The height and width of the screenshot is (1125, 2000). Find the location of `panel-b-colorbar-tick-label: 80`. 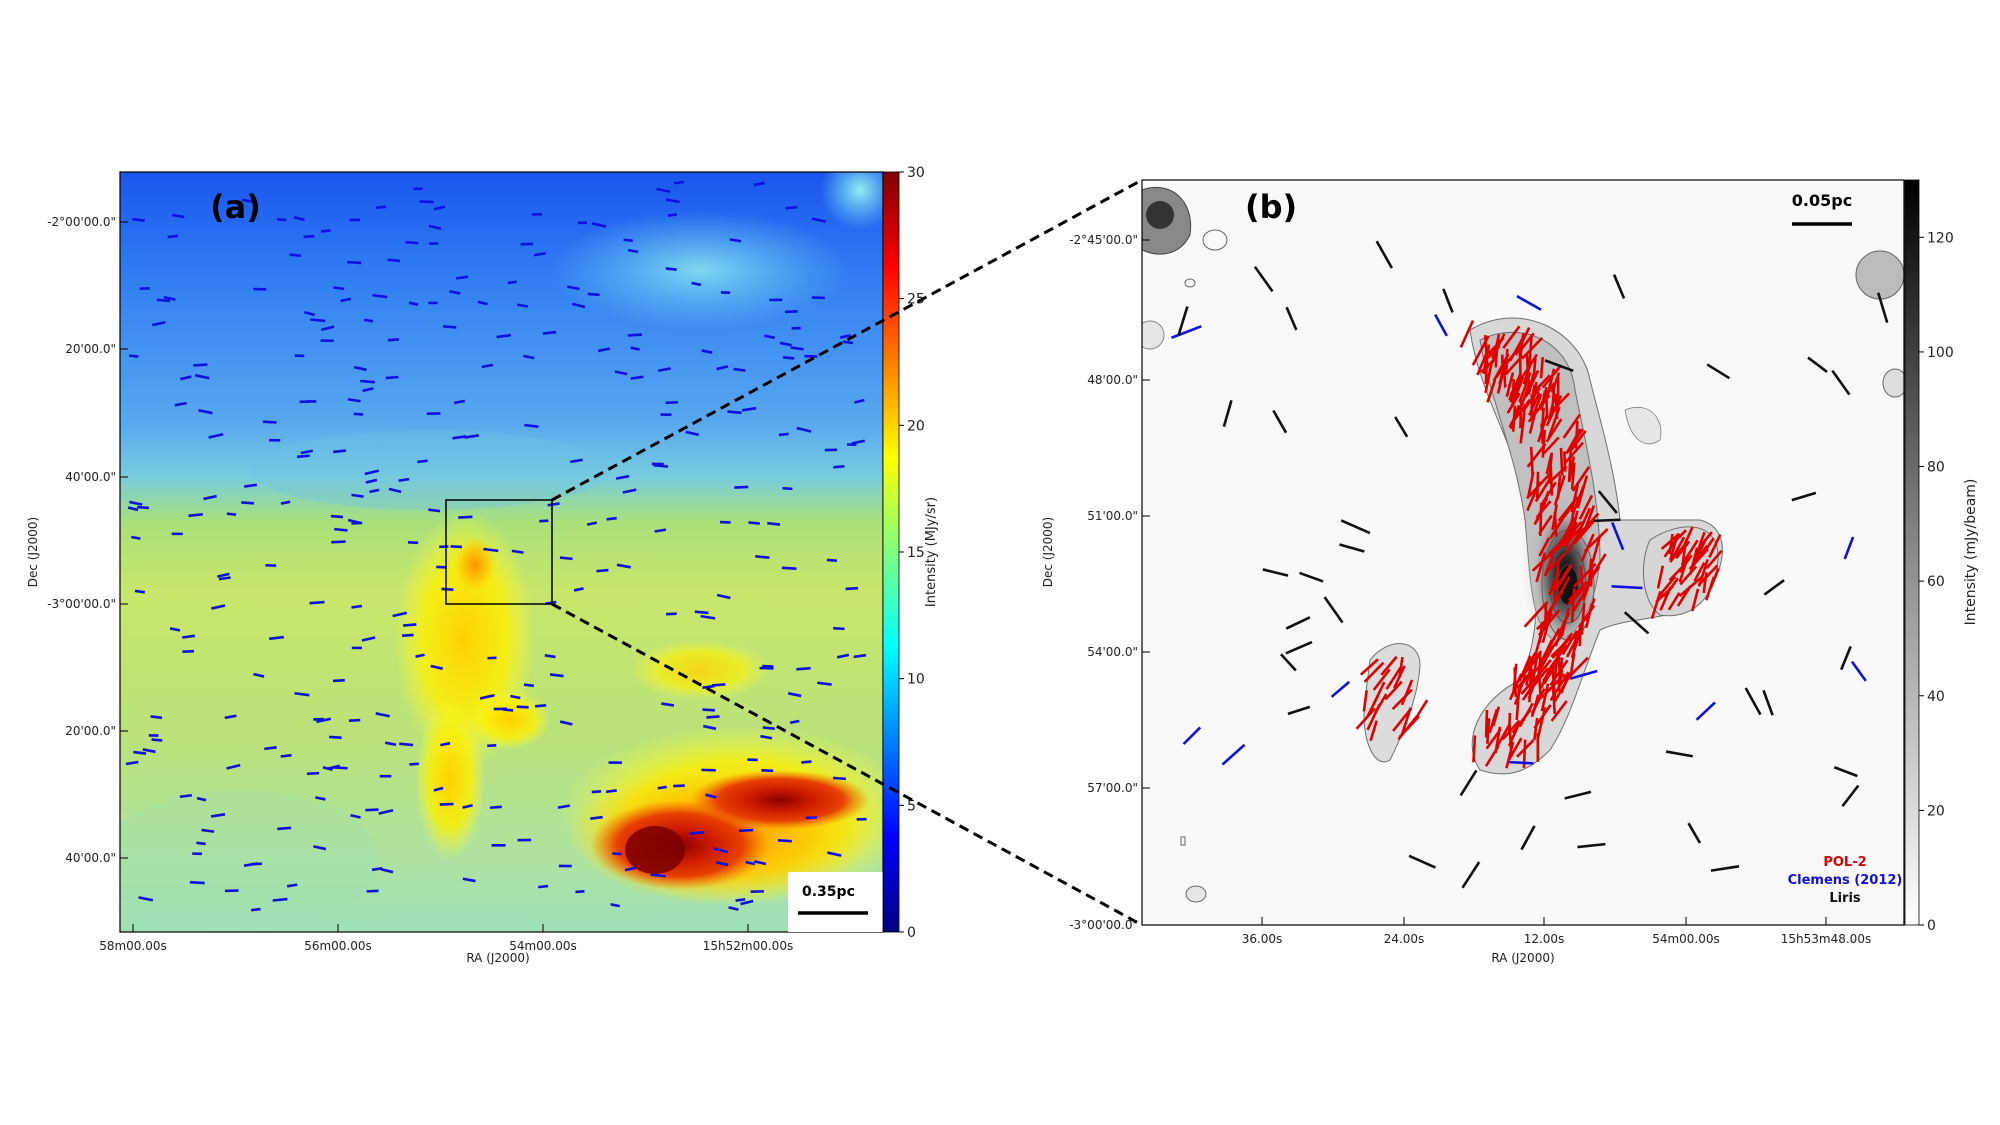

panel-b-colorbar-tick-label: 80 is located at coordinates (1936, 468).